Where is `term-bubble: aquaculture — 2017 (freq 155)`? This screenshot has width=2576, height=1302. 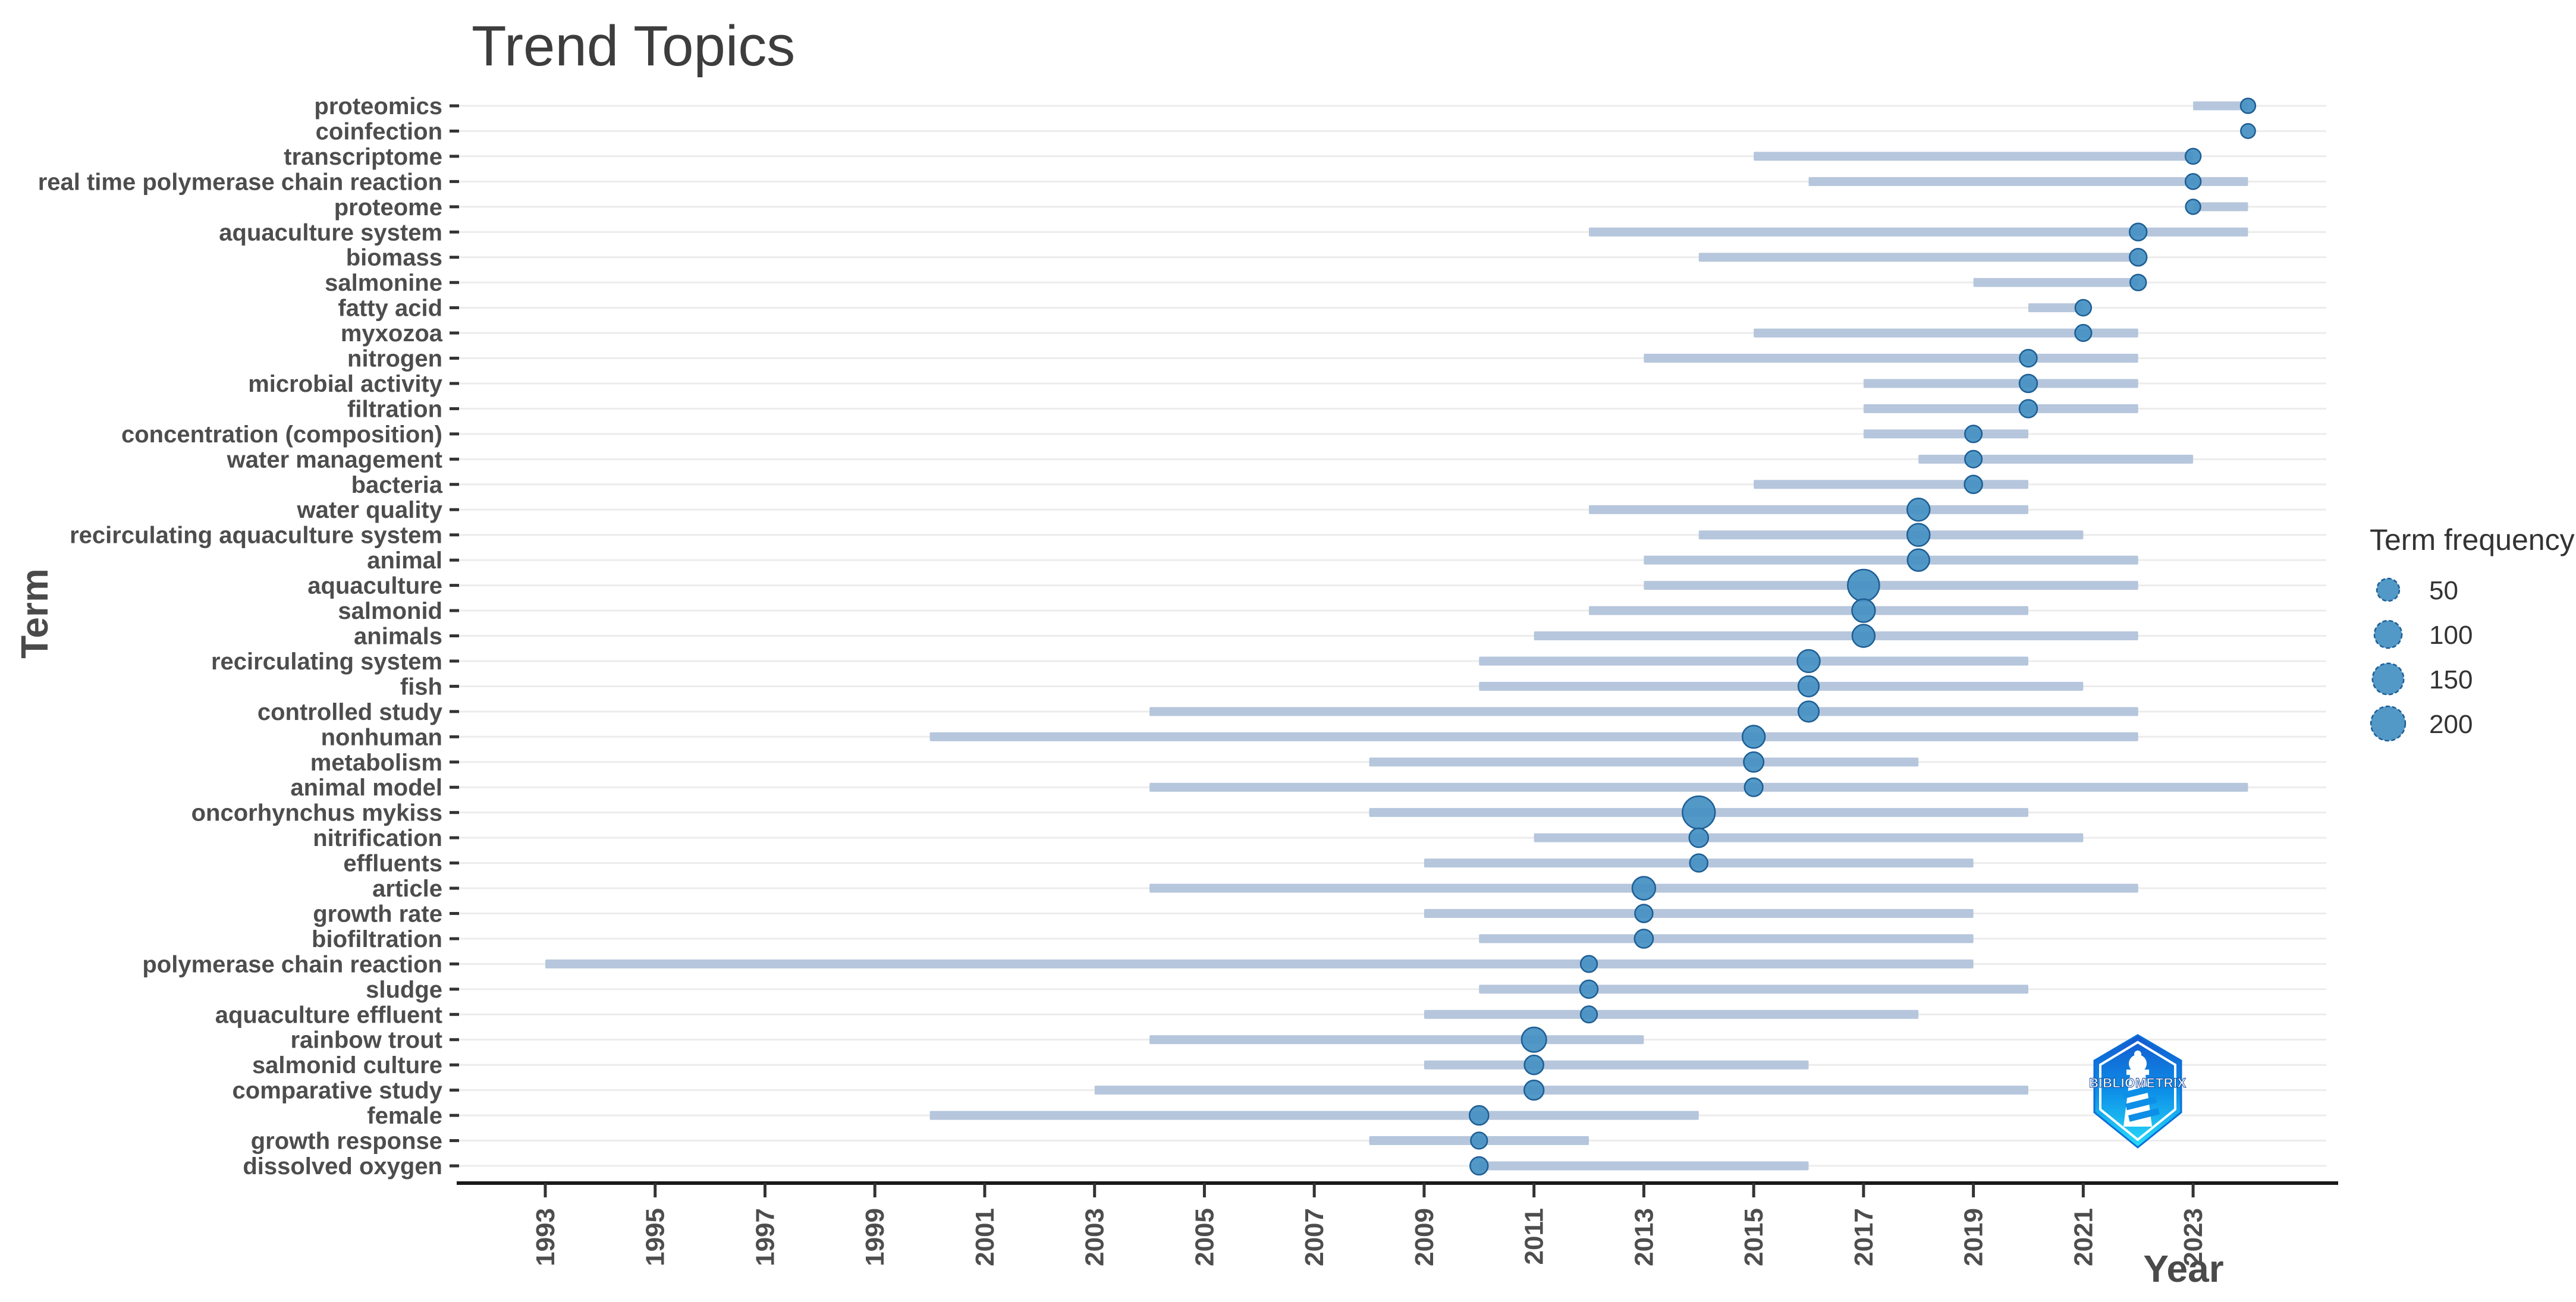
term-bubble: aquaculture — 2017 (freq 155) is located at coordinates (1863, 585).